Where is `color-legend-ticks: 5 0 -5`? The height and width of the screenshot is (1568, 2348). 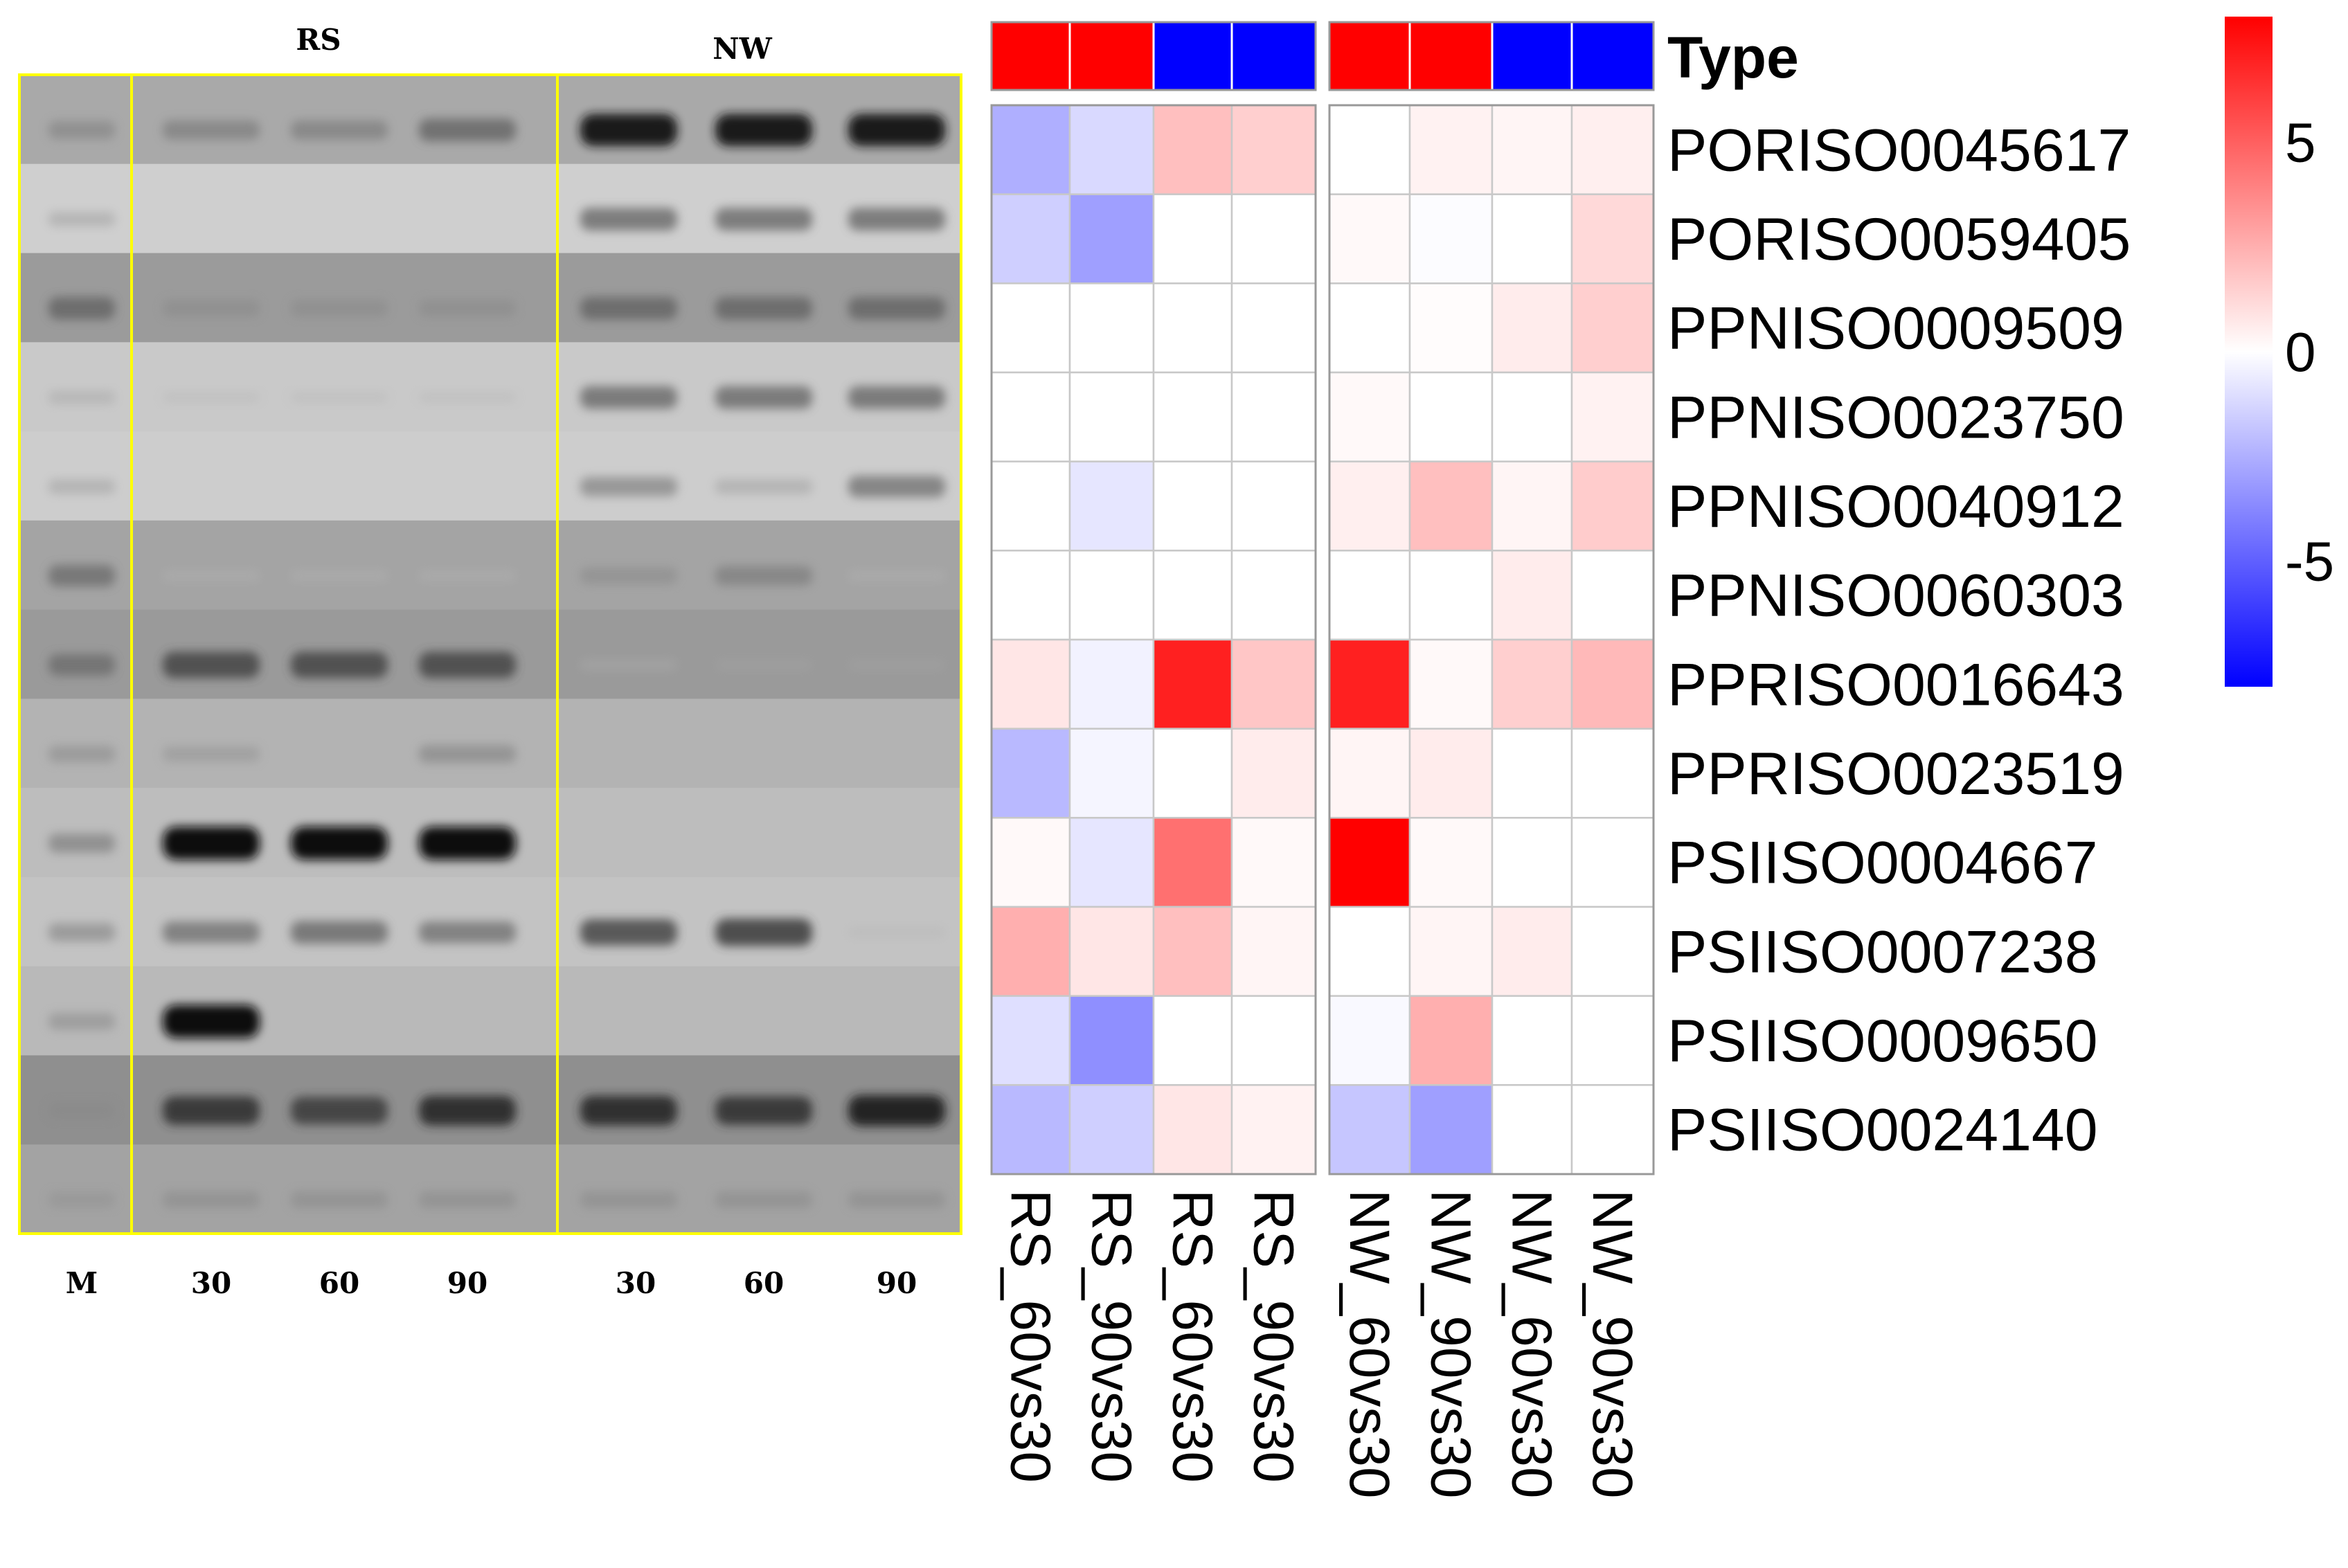
color-legend-ticks: 5 0 -5 is located at coordinates (2309, 352).